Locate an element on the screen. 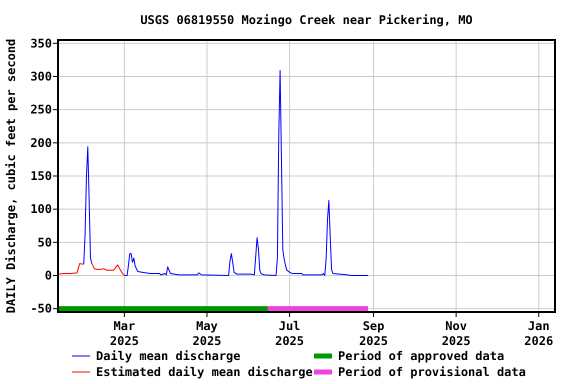 The width and height of the screenshot is (576, 384). y-tick-label: -50 is located at coordinates (41, 309).